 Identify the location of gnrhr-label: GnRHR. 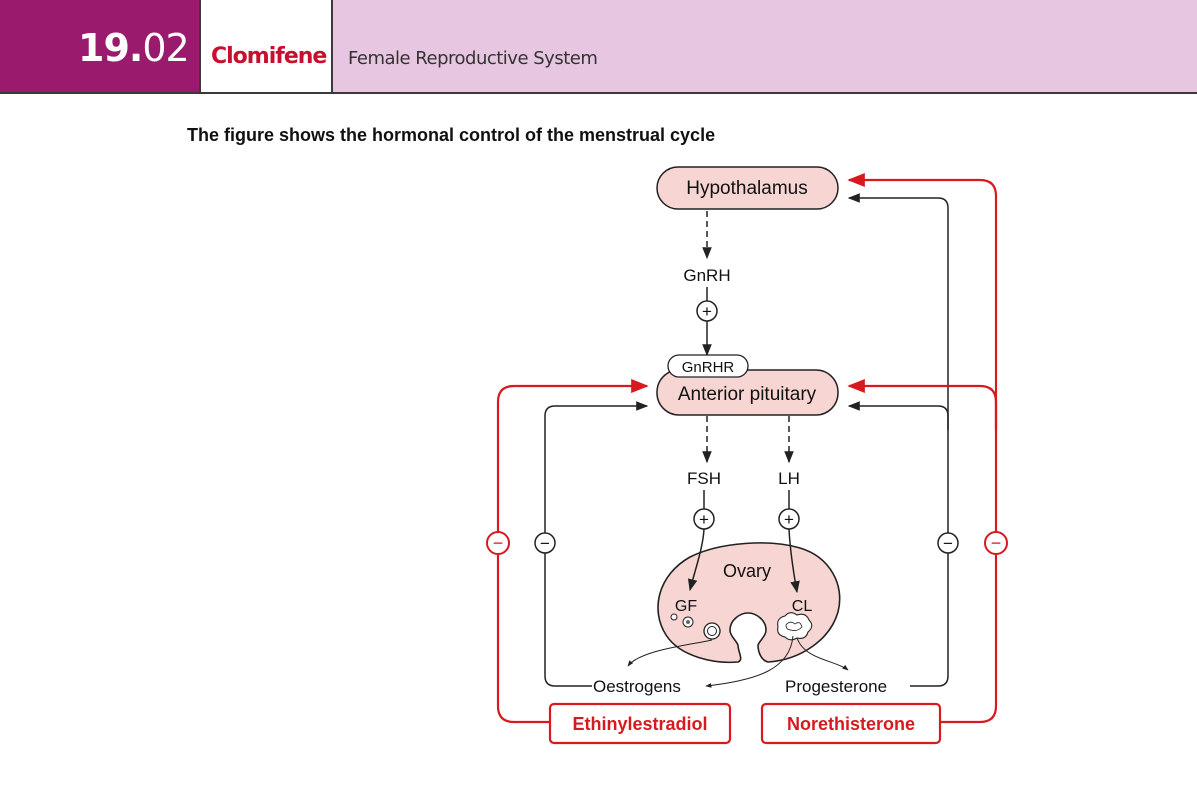
(708, 367).